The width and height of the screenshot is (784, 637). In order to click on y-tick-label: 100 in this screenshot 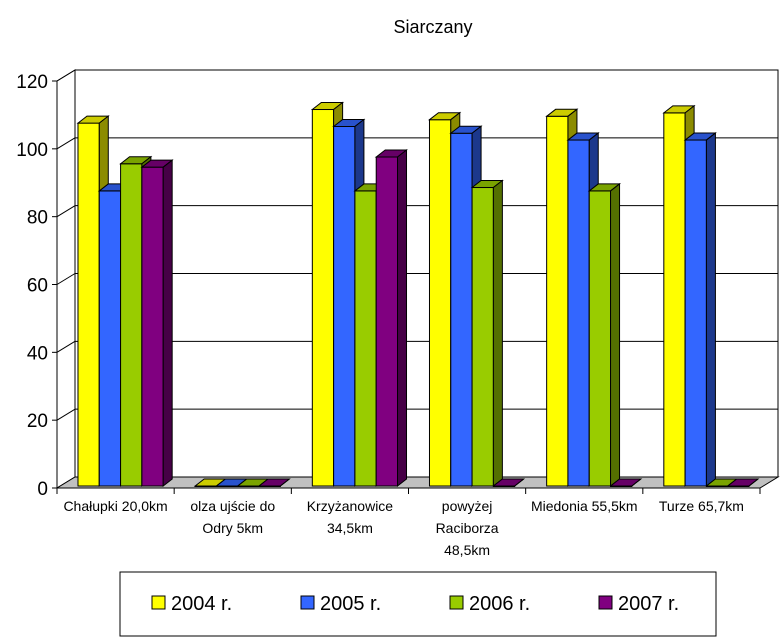, I will do `click(32, 150)`.